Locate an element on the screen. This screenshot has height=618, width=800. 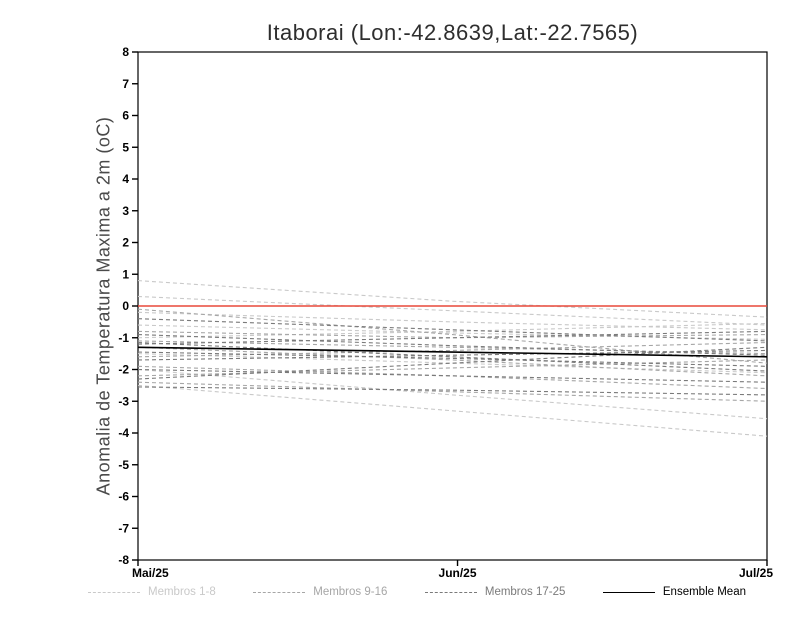
legend-item-ensemble-mean: Ensemble Mean is located at coordinates (674, 592).